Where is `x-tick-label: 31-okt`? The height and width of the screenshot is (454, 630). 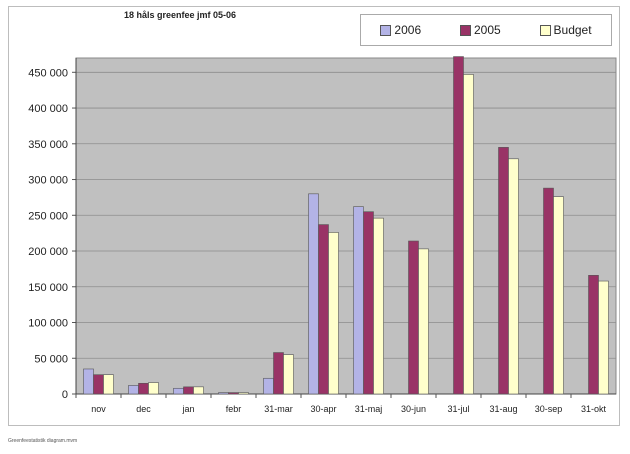
x-tick-label: 31-okt is located at coordinates (594, 409).